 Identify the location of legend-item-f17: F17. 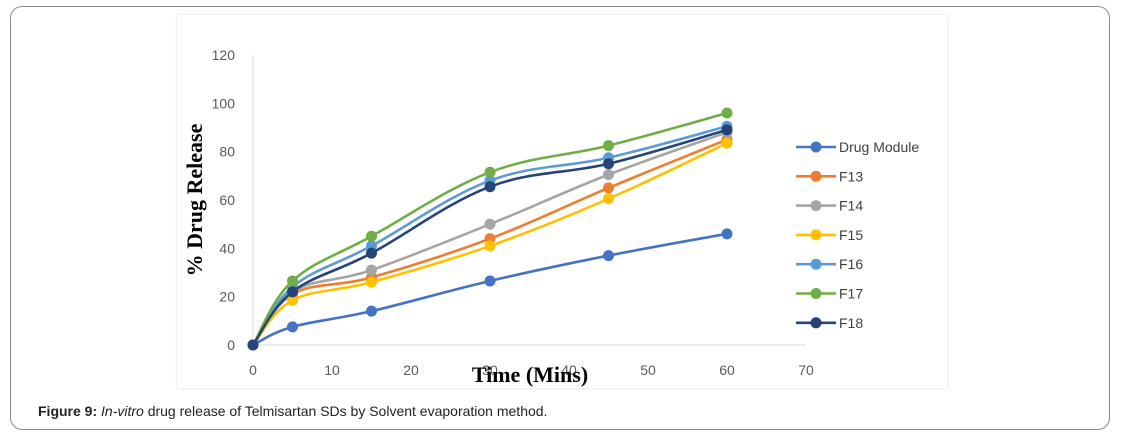
(829, 294).